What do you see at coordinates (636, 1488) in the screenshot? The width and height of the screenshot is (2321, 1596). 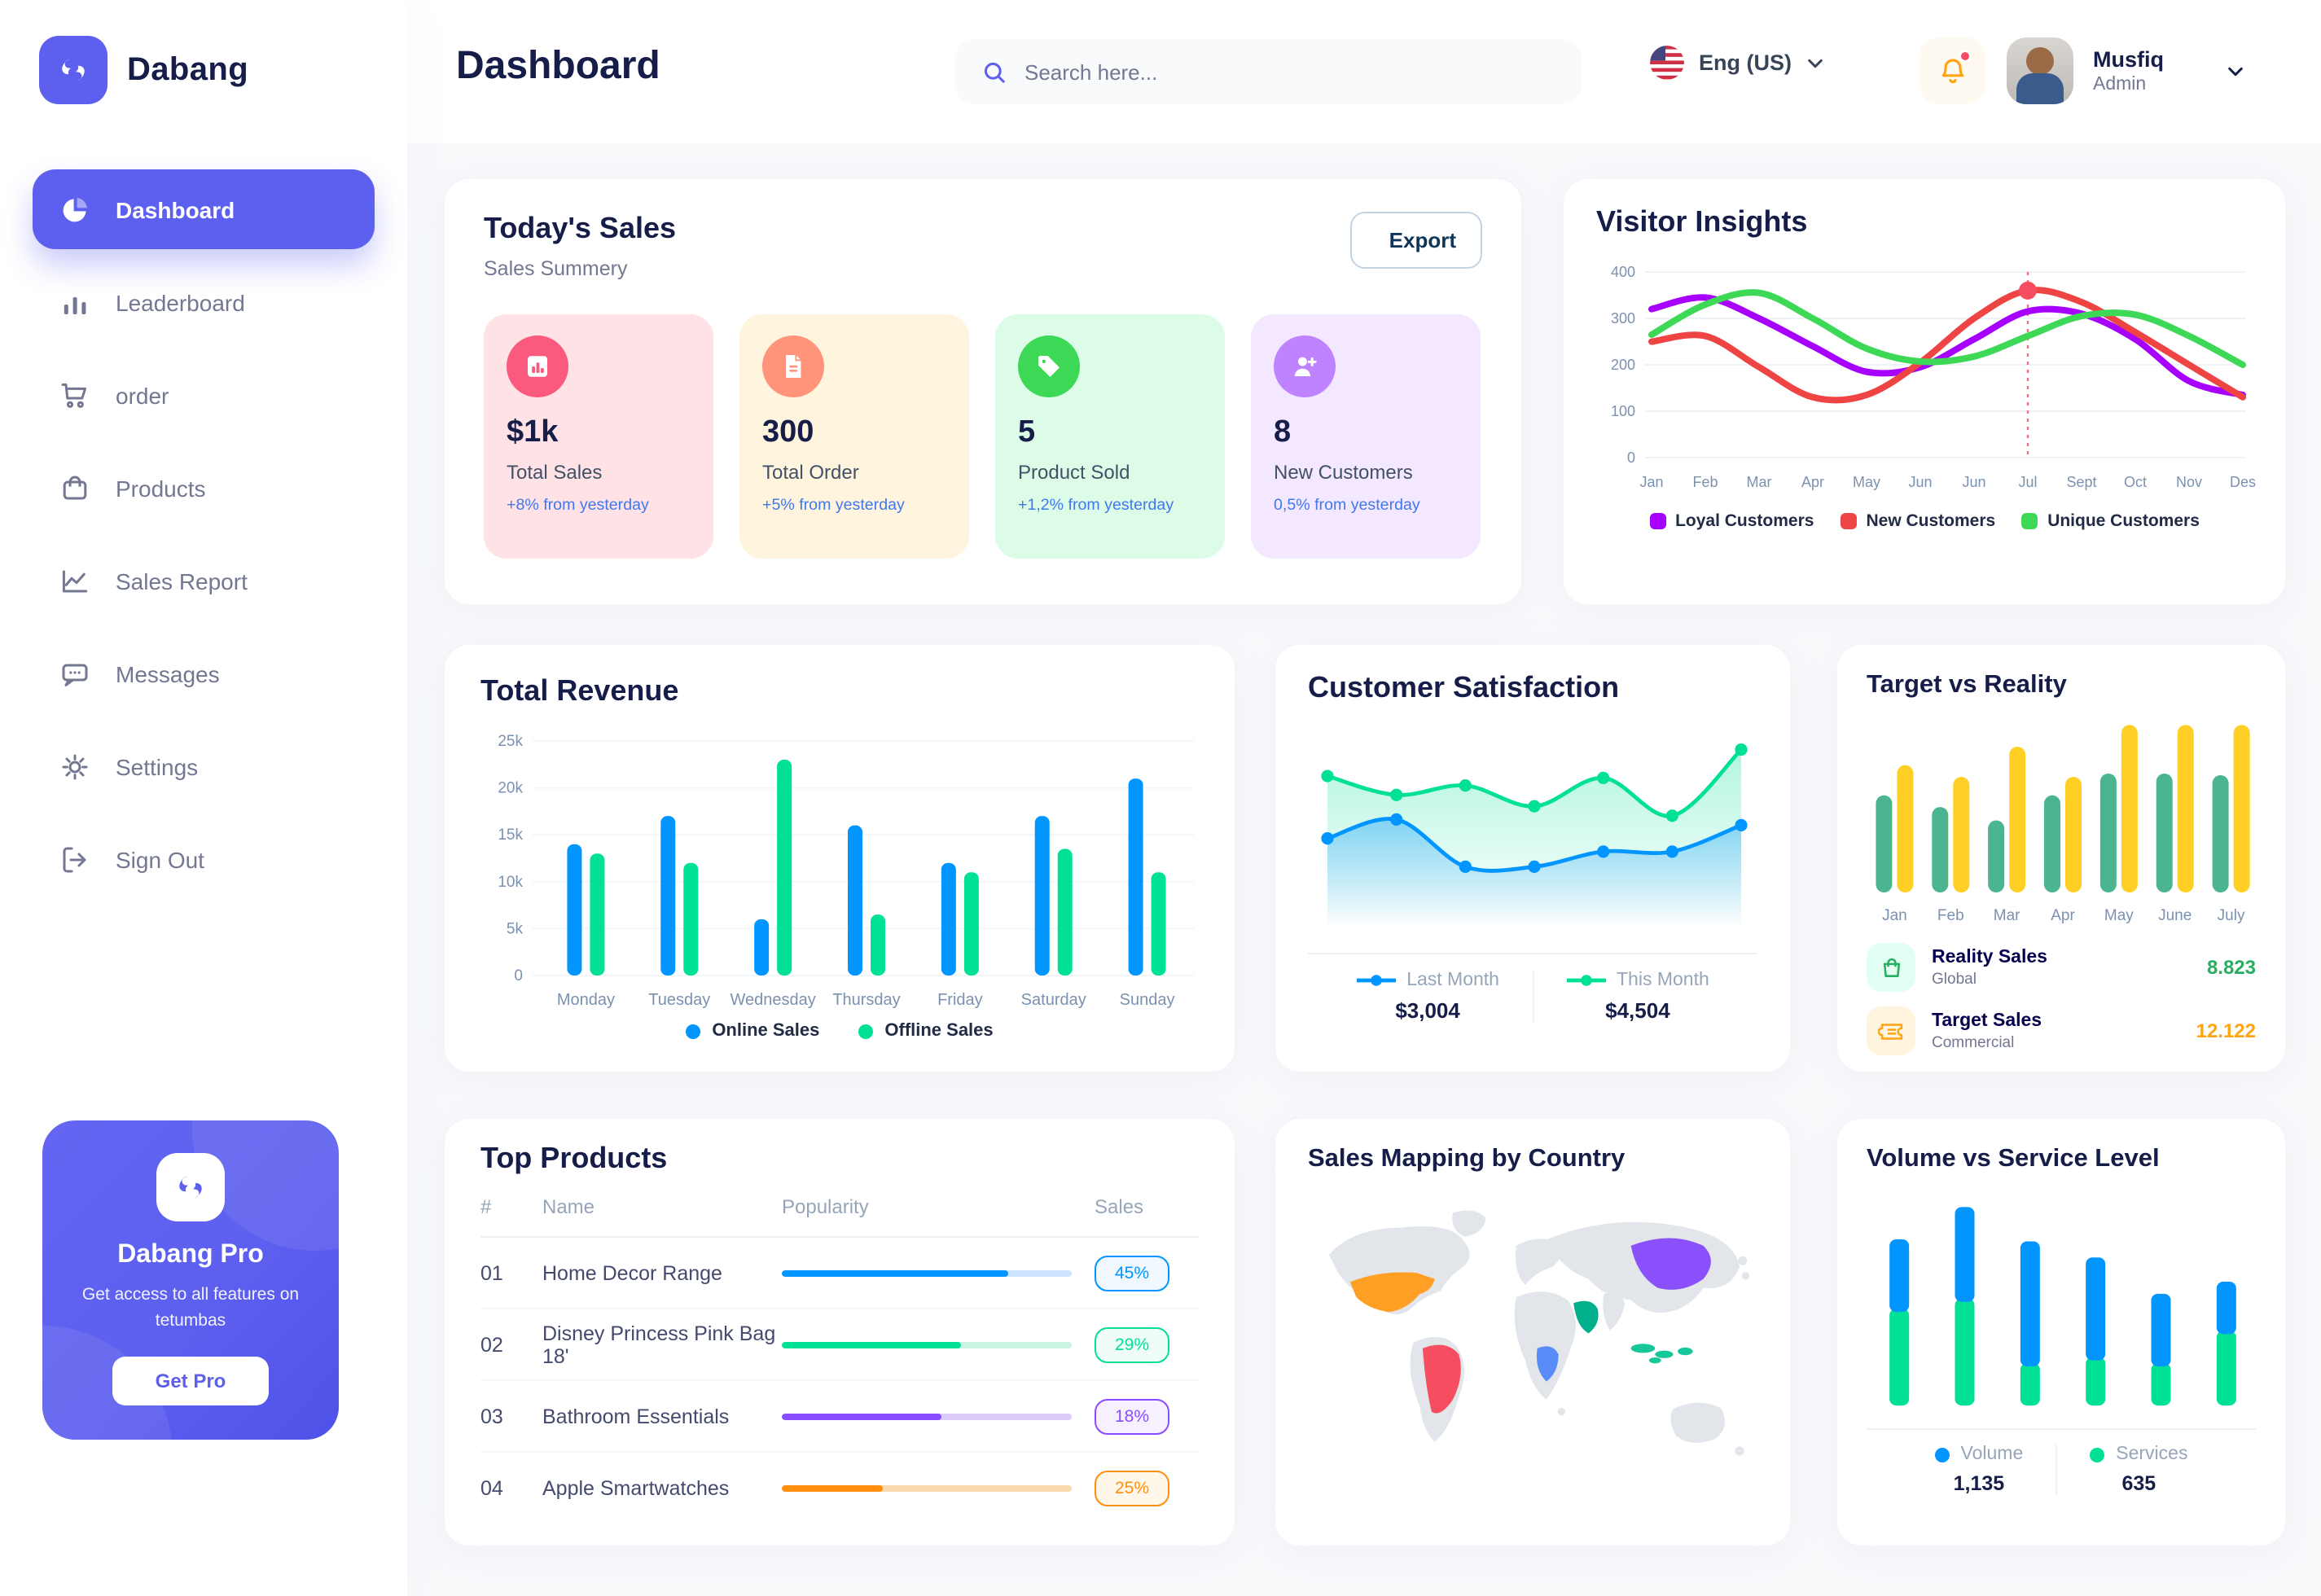 I see `product-name: Apple Smartwatches` at bounding box center [636, 1488].